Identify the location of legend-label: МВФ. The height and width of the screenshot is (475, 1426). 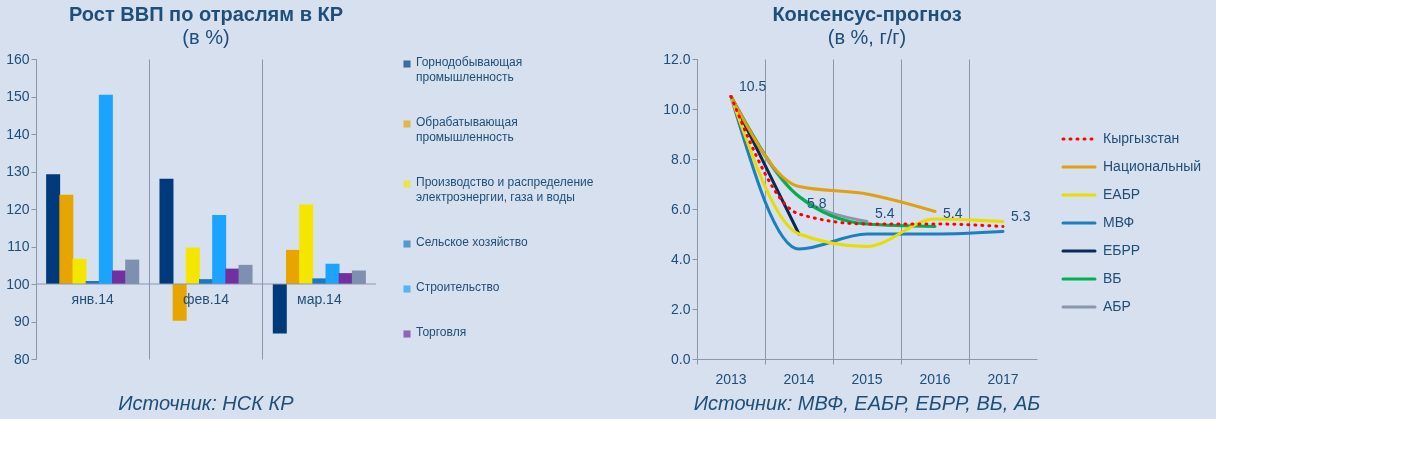
(1119, 222).